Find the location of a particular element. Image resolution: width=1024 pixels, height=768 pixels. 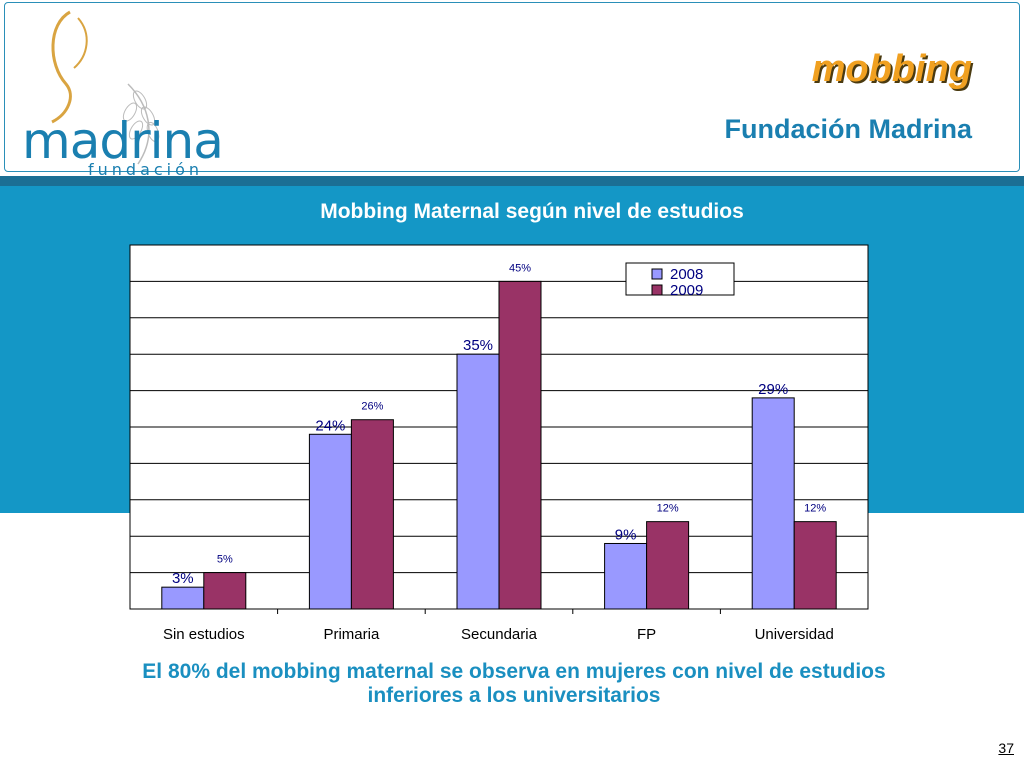

data-label-2009: 45% is located at coordinates (520, 268).